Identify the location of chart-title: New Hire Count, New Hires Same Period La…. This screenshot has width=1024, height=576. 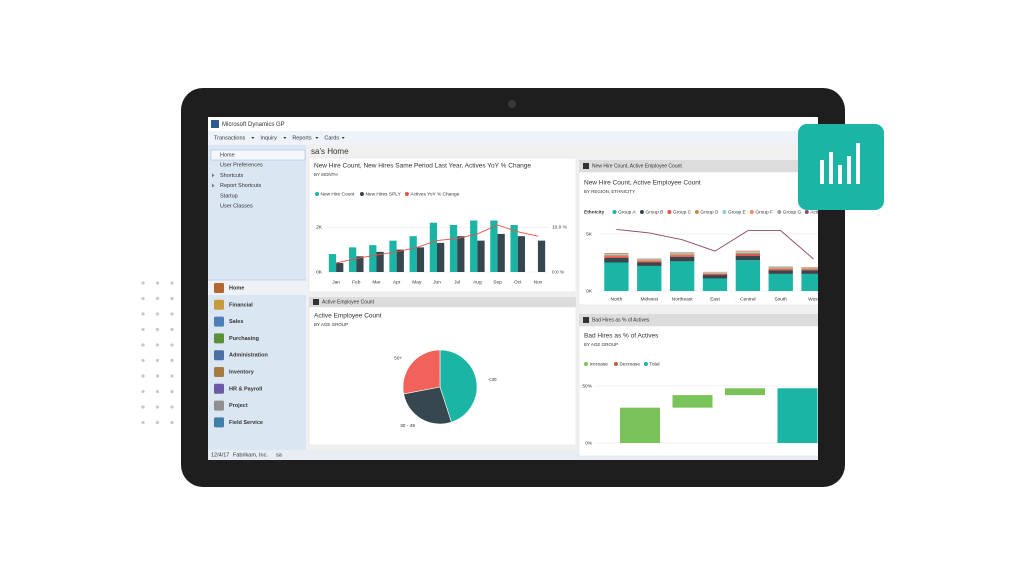
(422, 166).